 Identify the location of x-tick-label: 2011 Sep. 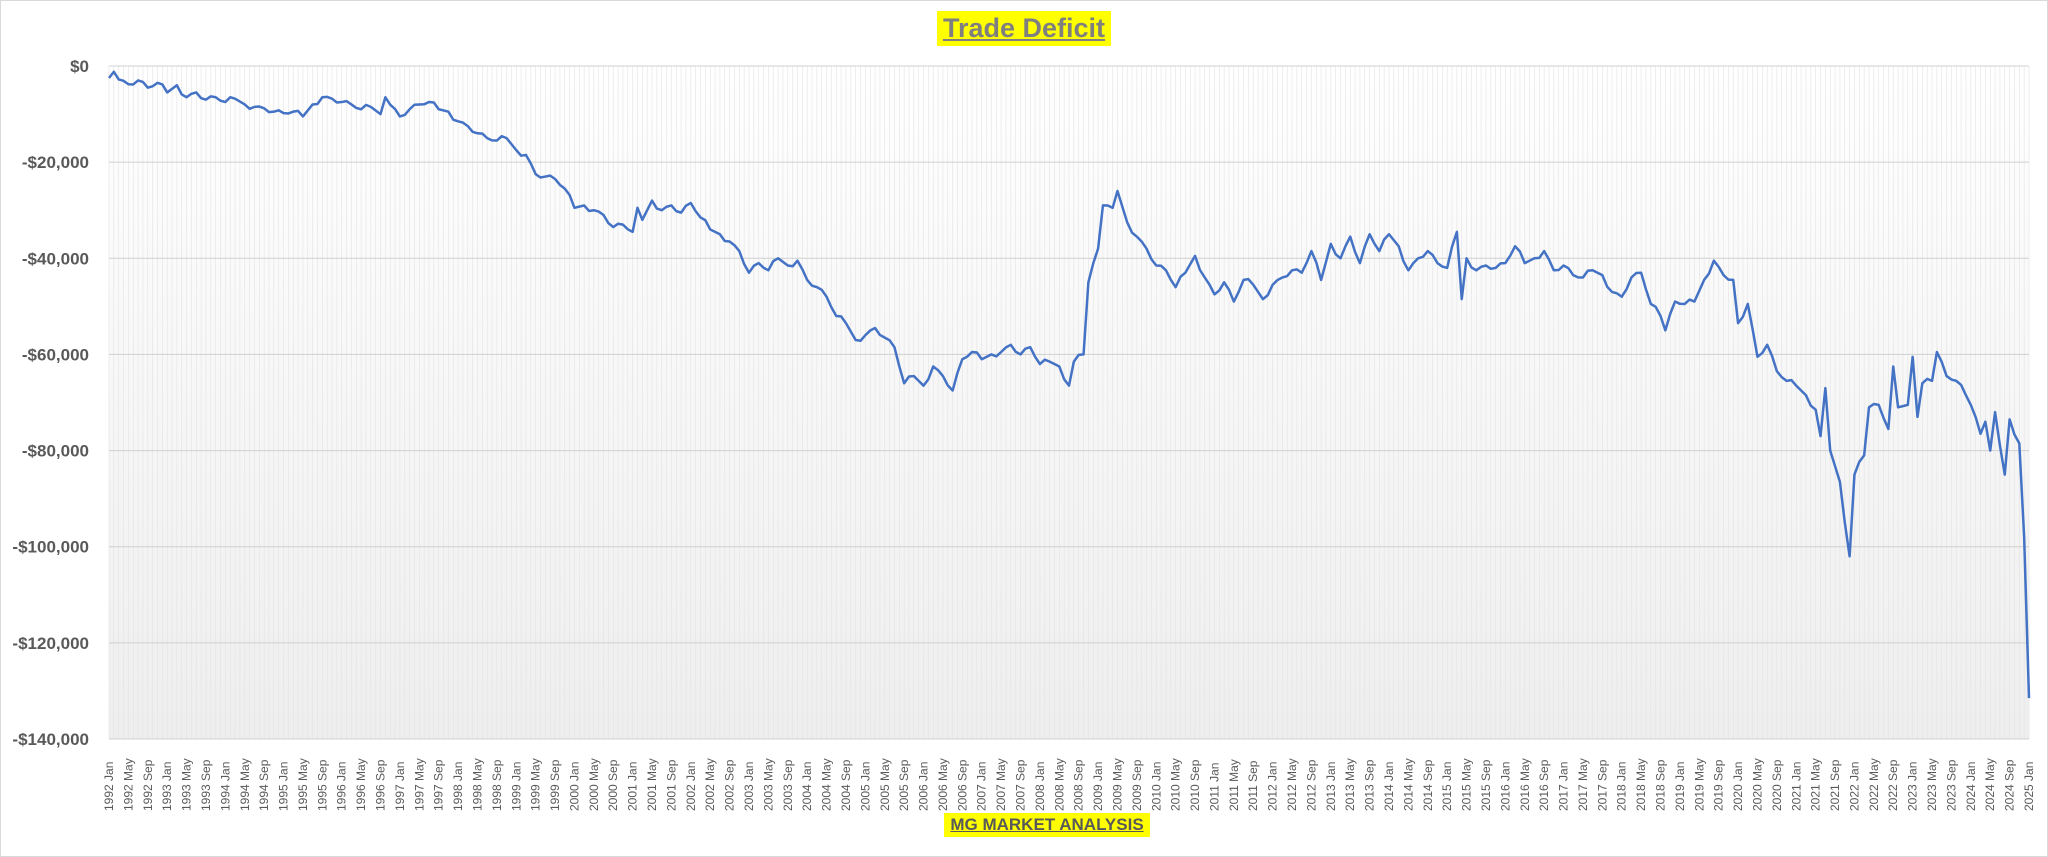
(1253, 785).